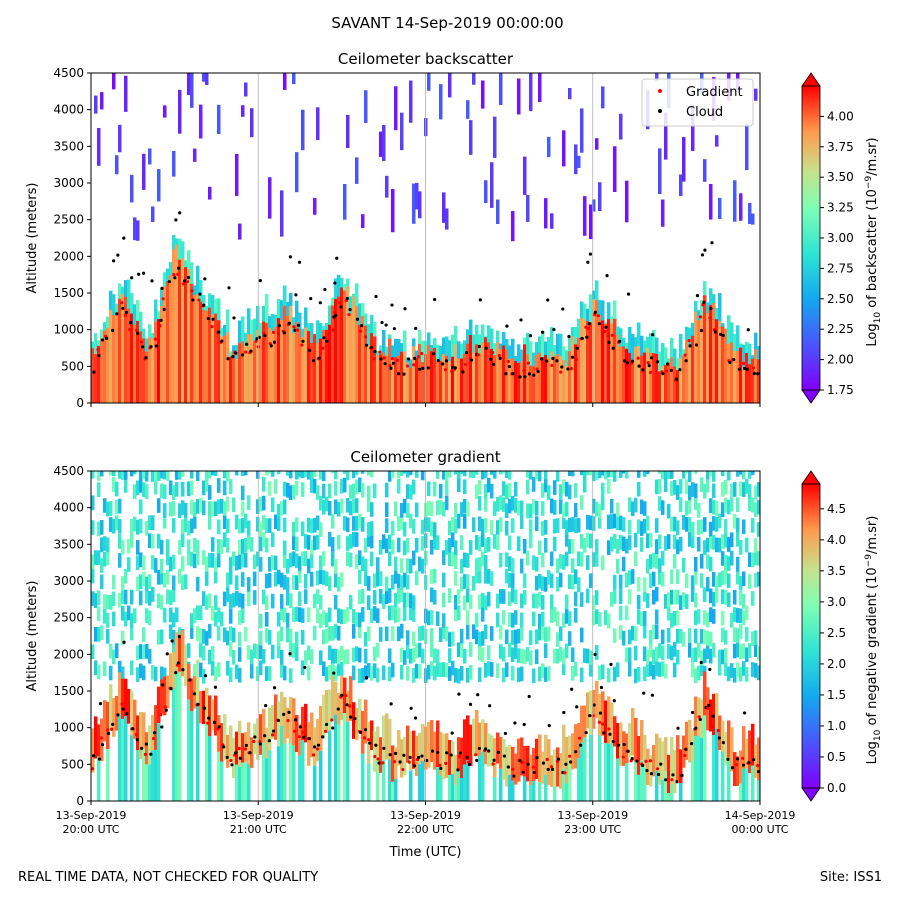 The height and width of the screenshot is (900, 900). Describe the element at coordinates (68, 508) in the screenshot. I see `y-tick-label: 4000` at that location.